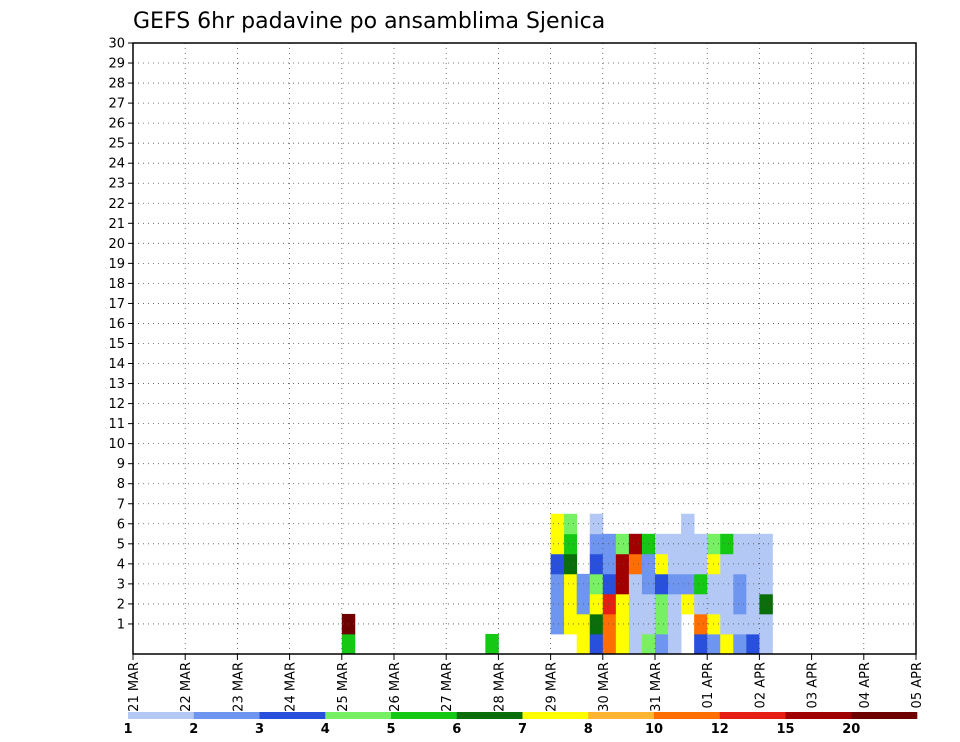 The width and height of the screenshot is (960, 742). Describe the element at coordinates (785, 729) in the screenshot. I see `colorbar-label: 15` at that location.